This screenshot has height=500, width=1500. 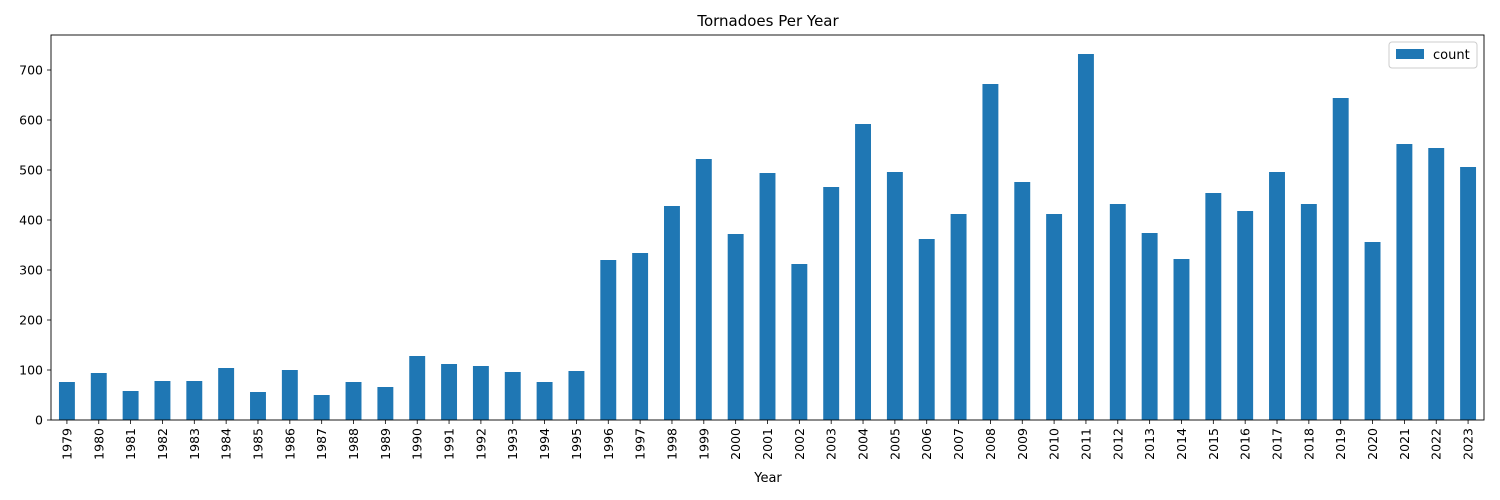 What do you see at coordinates (417, 388) in the screenshot?
I see `bar-1990` at bounding box center [417, 388].